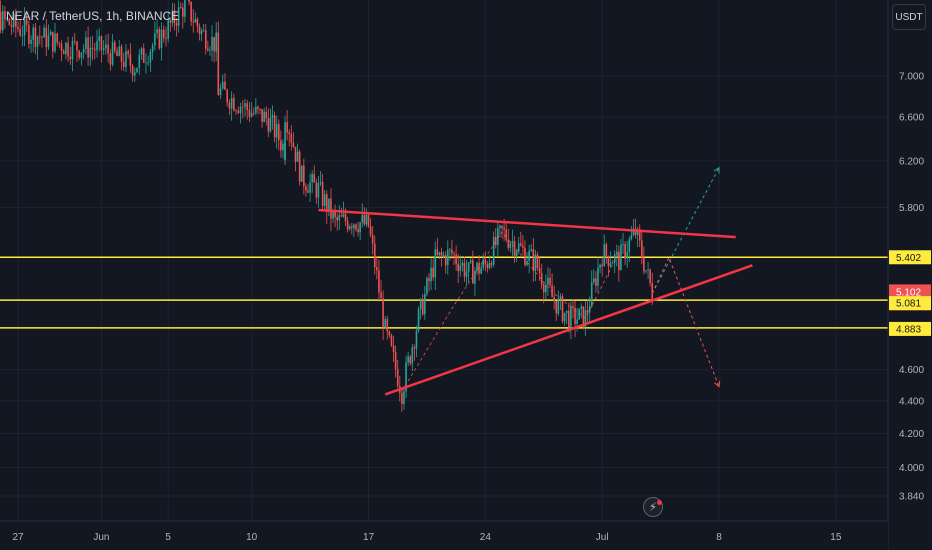 The image size is (932, 550). Describe the element at coordinates (719, 537) in the screenshot. I see `x-tick-label: 8` at that location.